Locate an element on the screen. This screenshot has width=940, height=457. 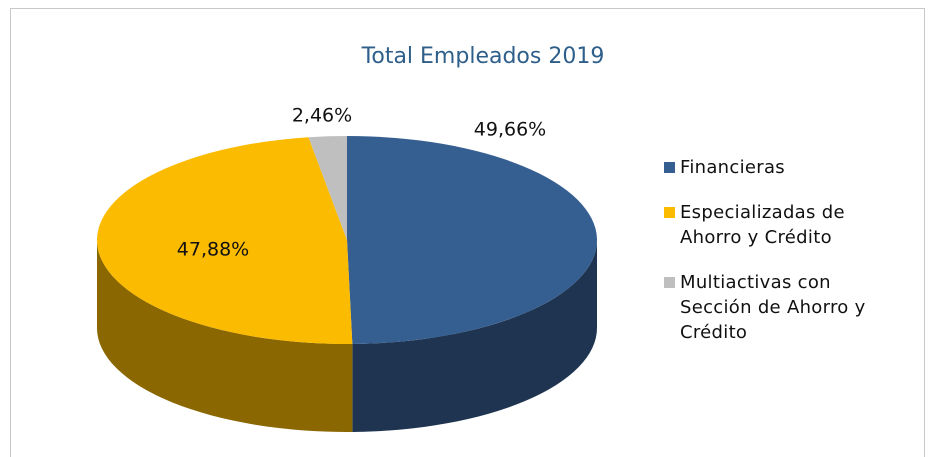
legend-item: Especializadas de Ahorro y Crédito is located at coordinates (766, 225).